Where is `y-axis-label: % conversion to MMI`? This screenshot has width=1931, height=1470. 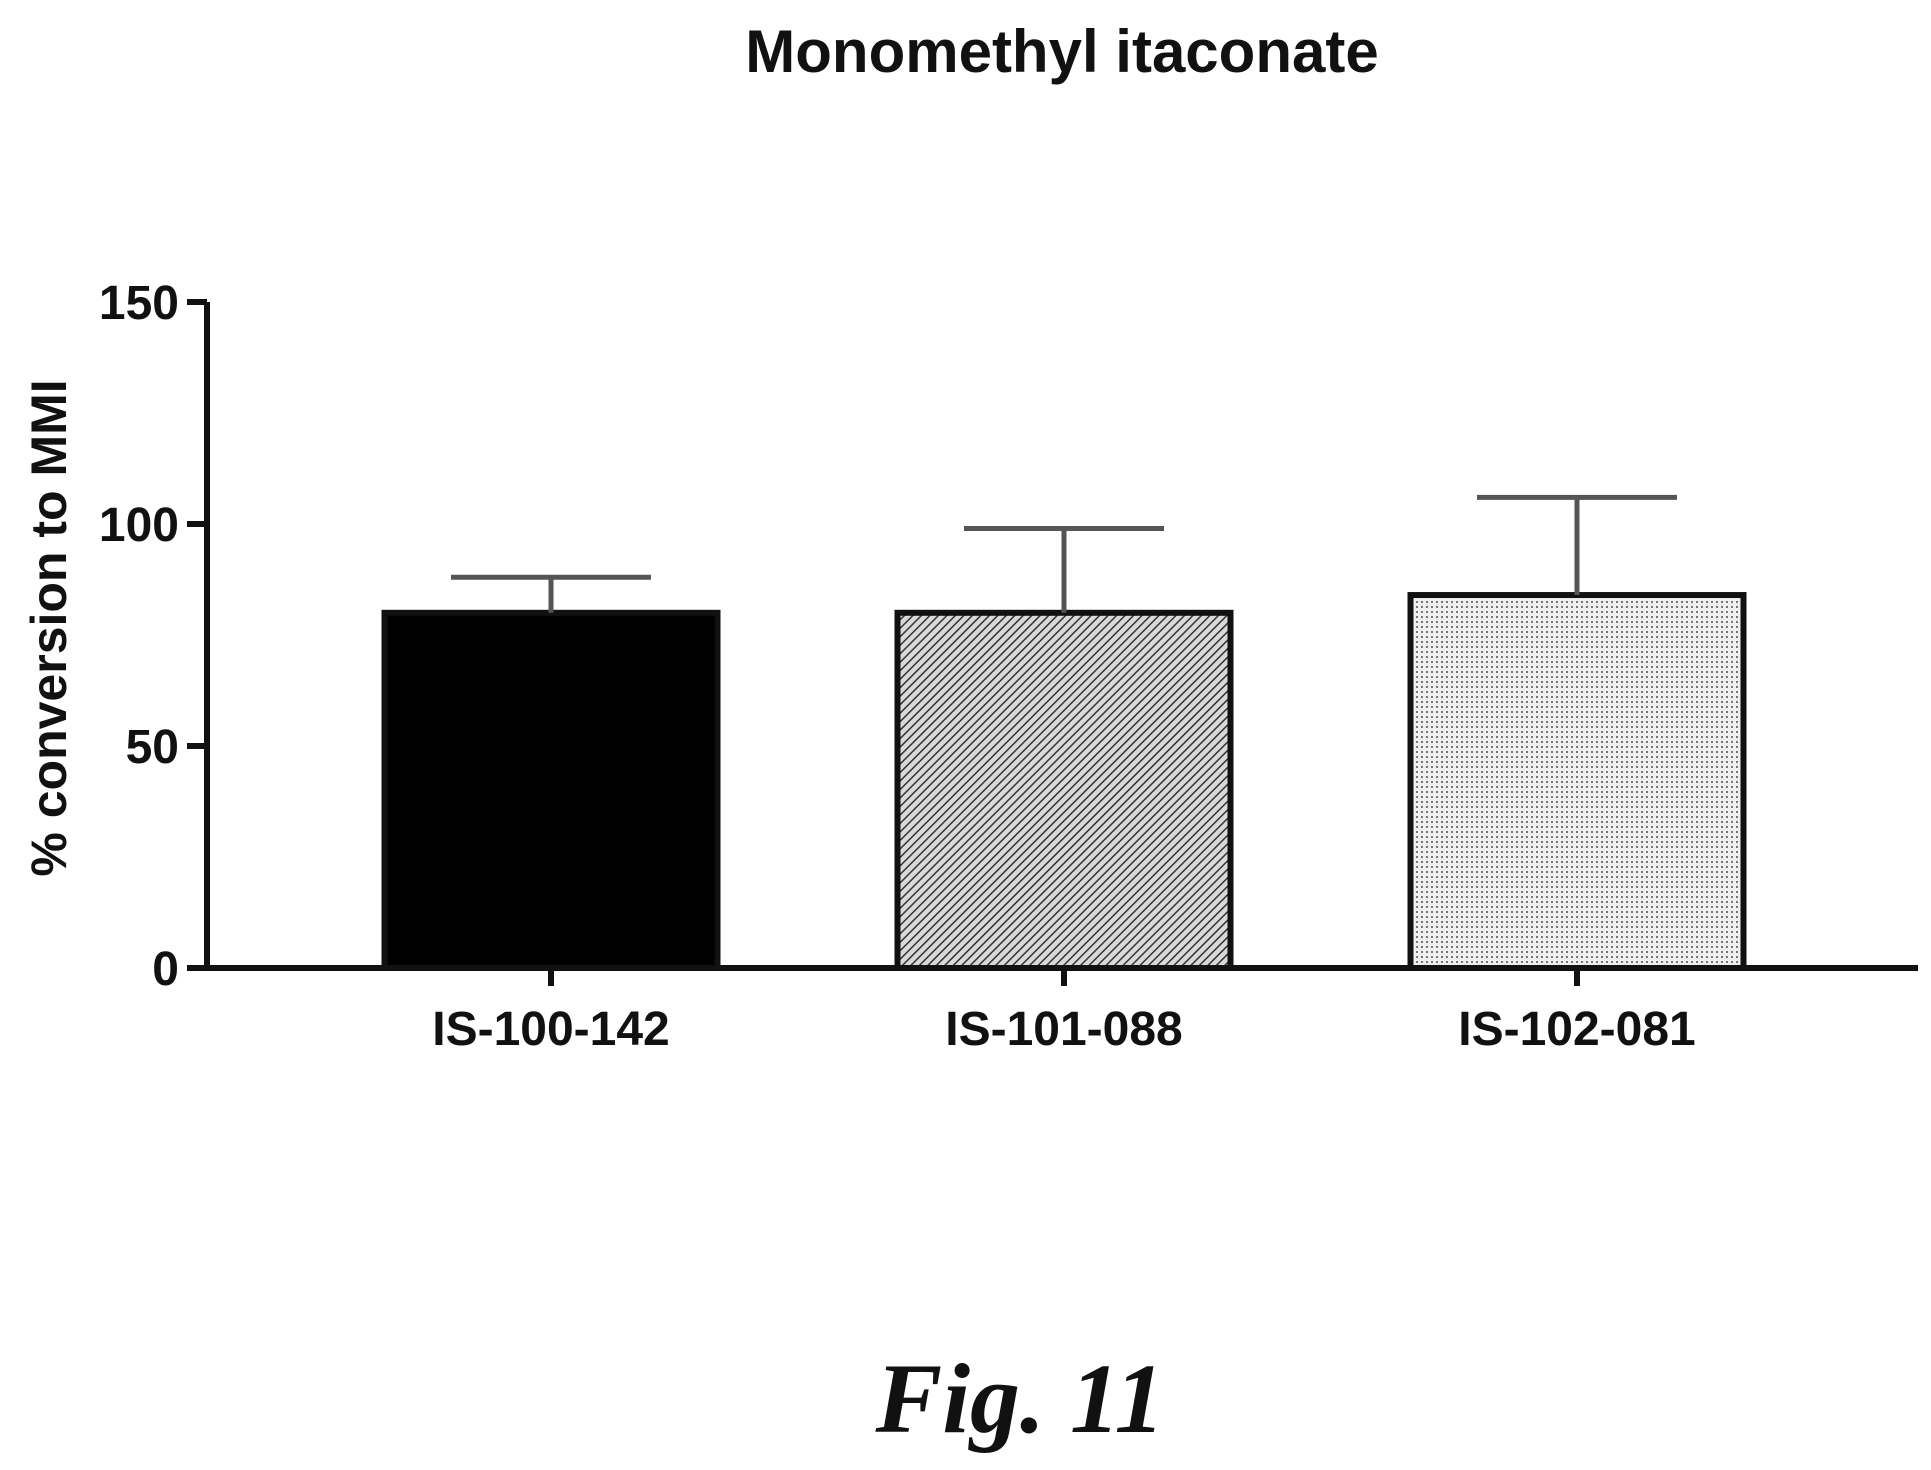 y-axis-label: % conversion to MMI is located at coordinates (49, 627).